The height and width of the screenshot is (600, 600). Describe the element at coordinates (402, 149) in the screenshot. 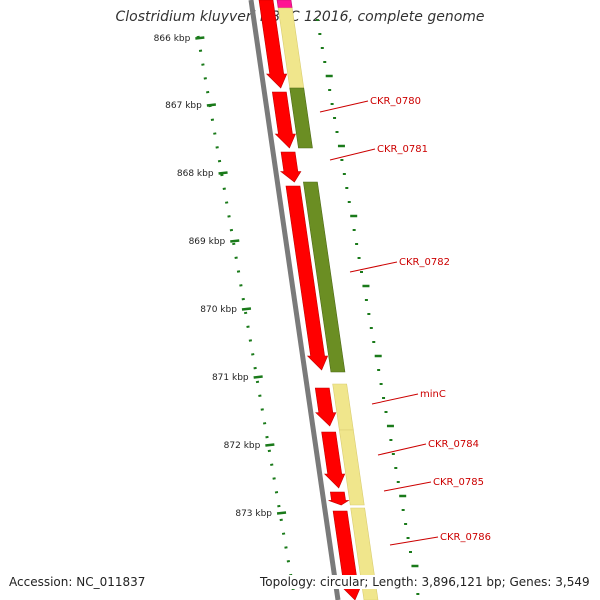

I see `gene-label: CKR_0781` at that location.